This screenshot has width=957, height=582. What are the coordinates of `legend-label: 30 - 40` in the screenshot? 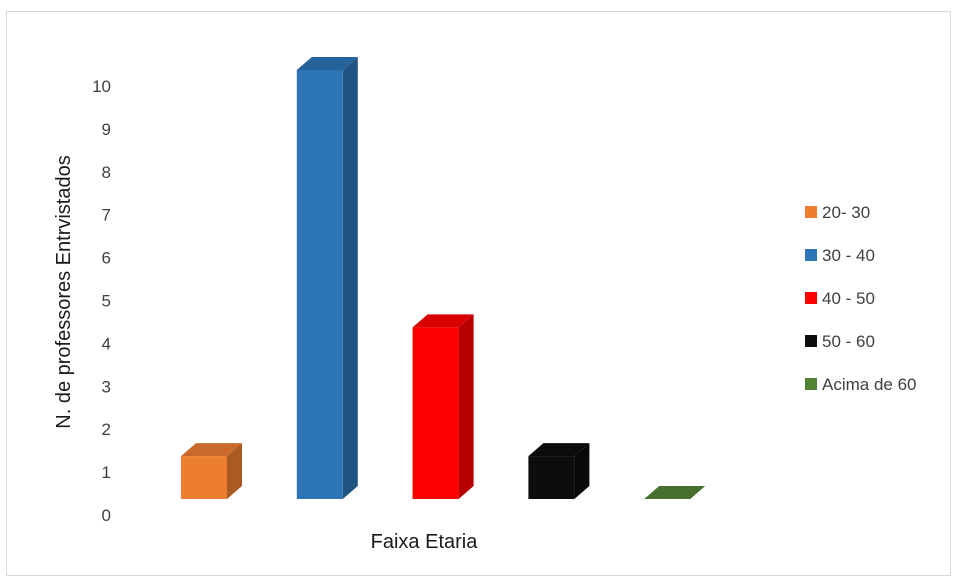 It's located at (848, 255).